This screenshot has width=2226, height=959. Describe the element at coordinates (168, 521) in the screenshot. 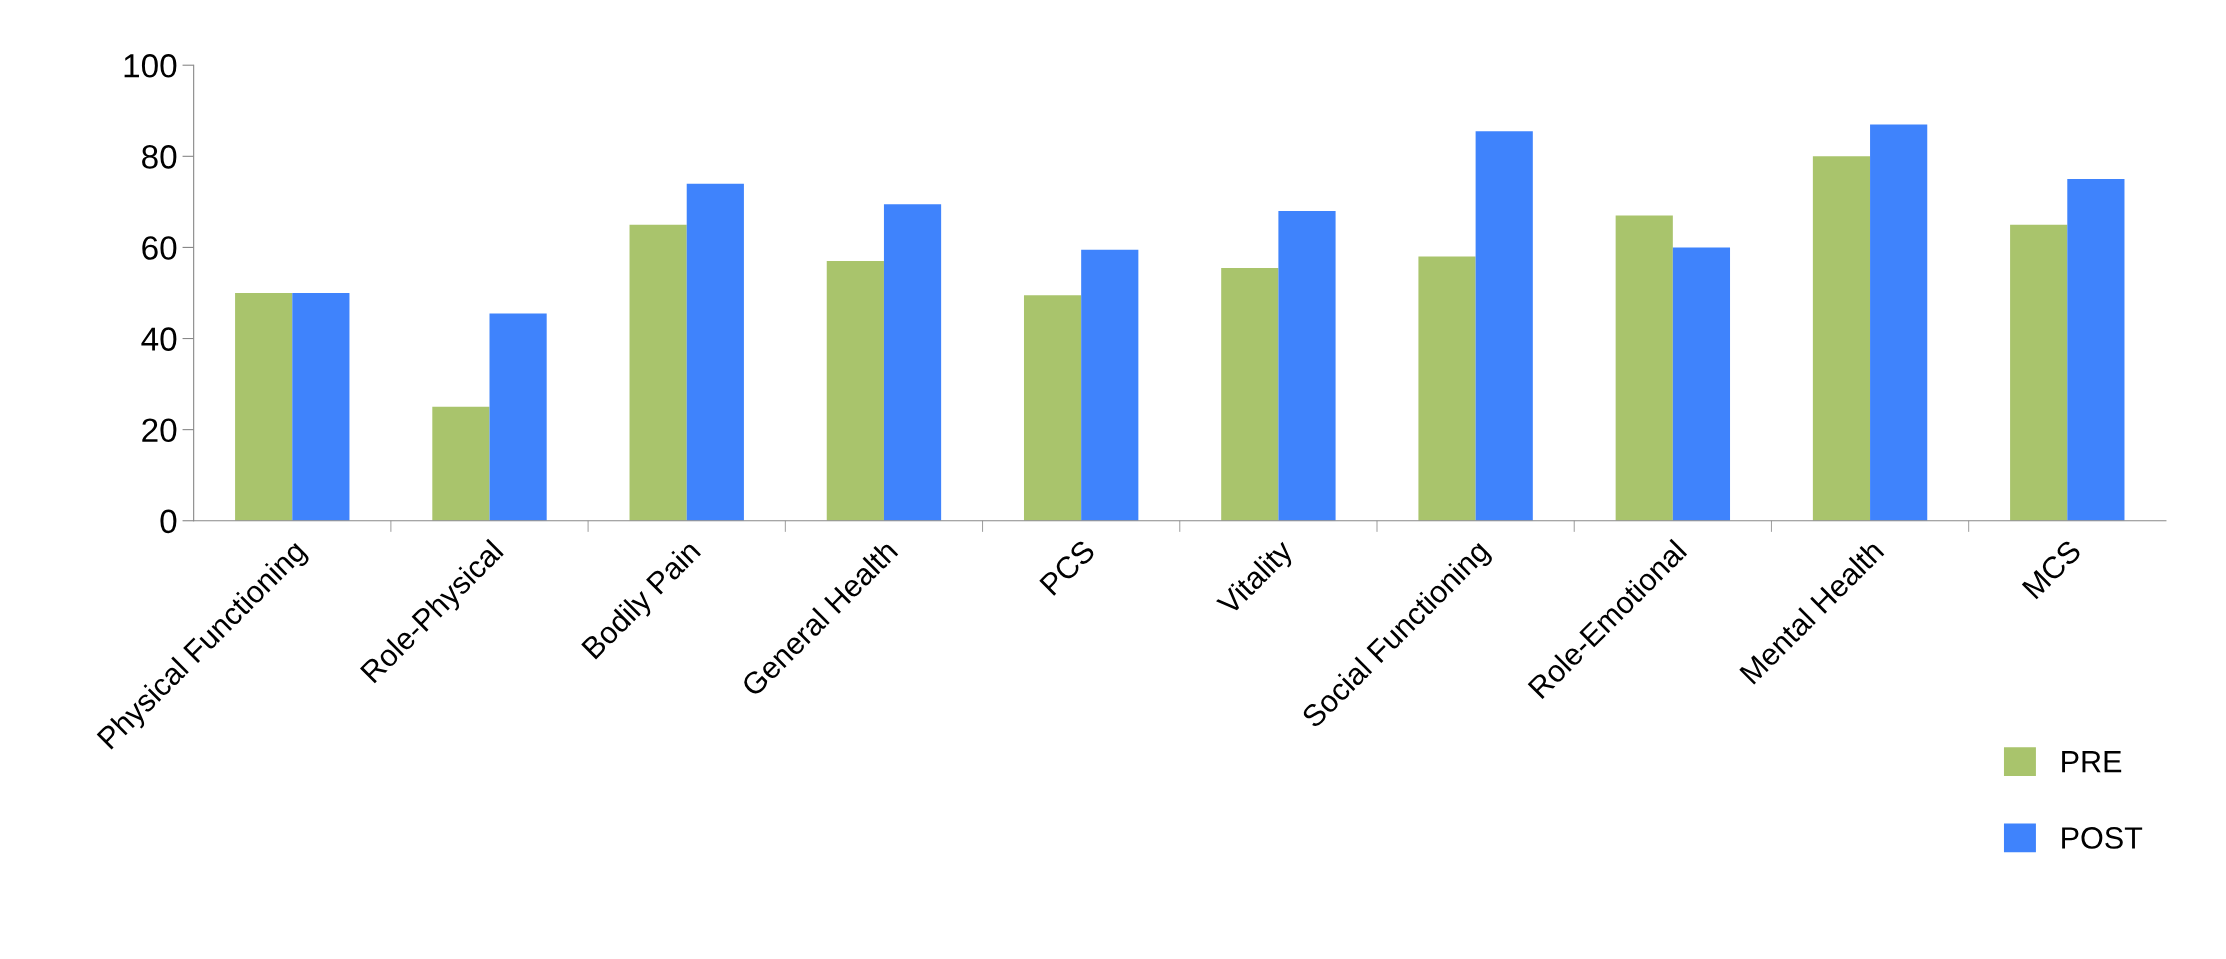

I see `y-tick-label: 0` at that location.